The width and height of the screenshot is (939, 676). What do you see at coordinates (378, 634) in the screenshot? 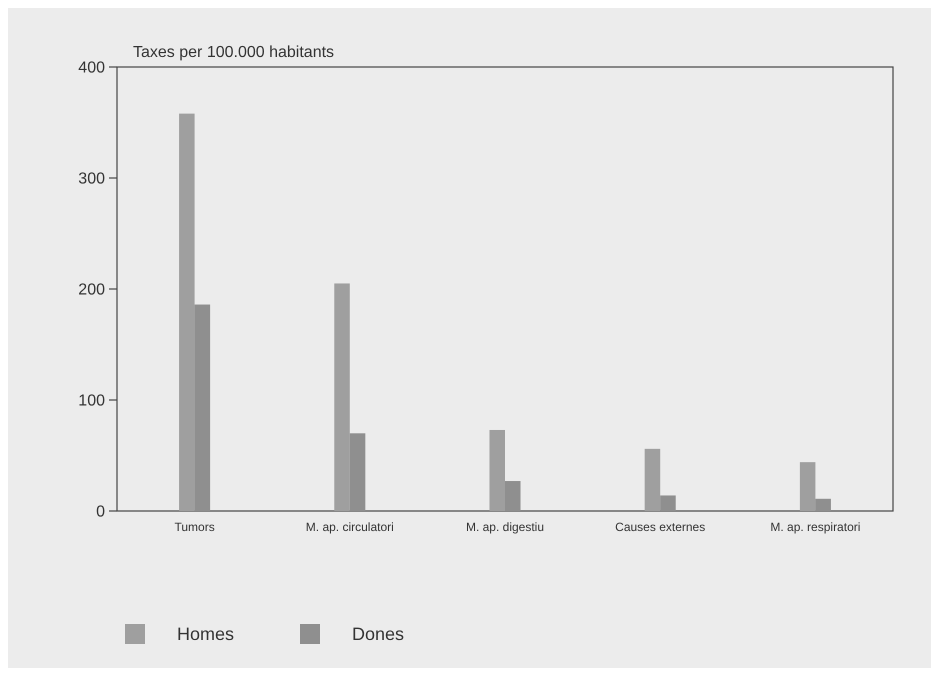
I see `legend-label: Dones` at bounding box center [378, 634].